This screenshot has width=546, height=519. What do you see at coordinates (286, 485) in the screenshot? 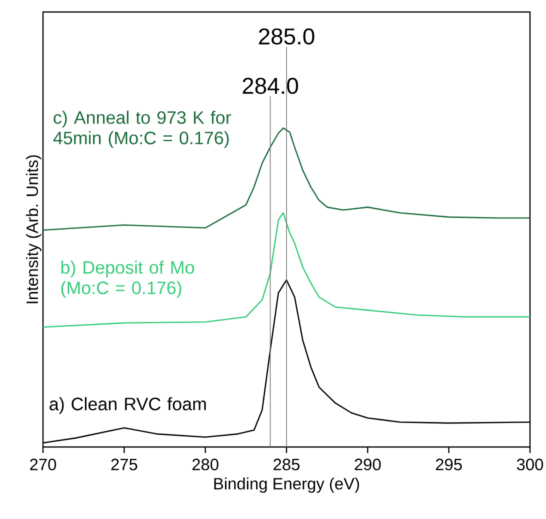
I see `x-axis-title: Binding Energy (eV)` at bounding box center [286, 485].